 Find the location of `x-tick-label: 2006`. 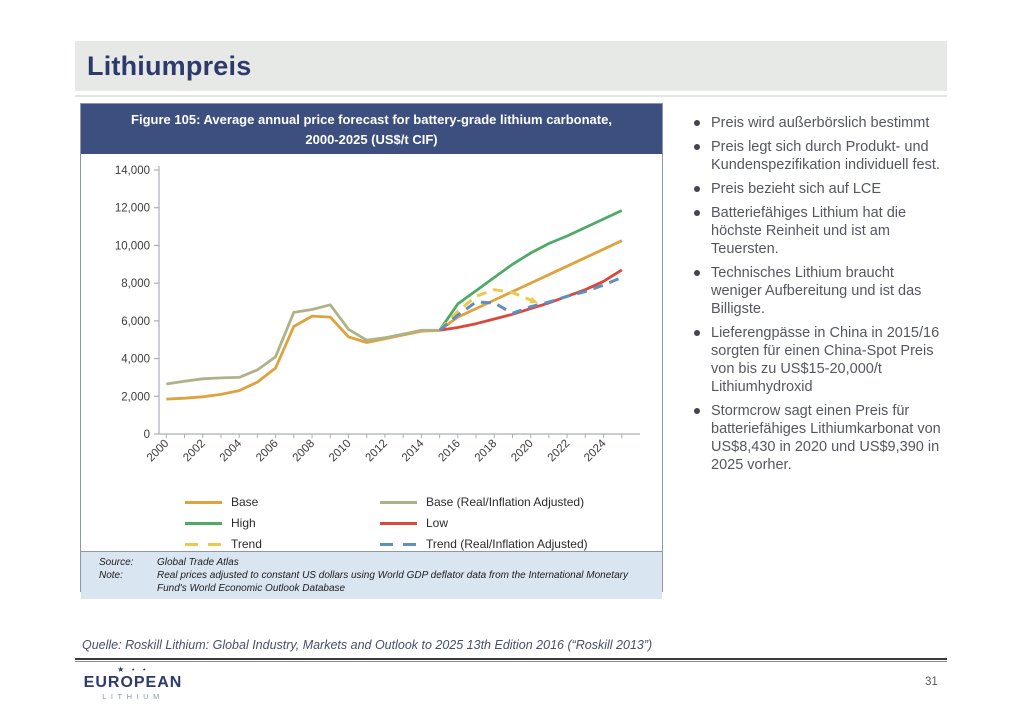

x-tick-label: 2006 is located at coordinates (267, 451).